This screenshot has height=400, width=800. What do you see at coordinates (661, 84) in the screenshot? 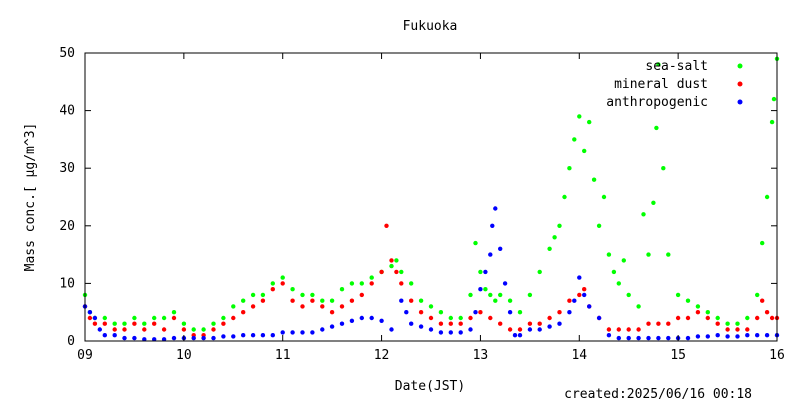
I see `legend-label: mineral dust` at bounding box center [661, 84].